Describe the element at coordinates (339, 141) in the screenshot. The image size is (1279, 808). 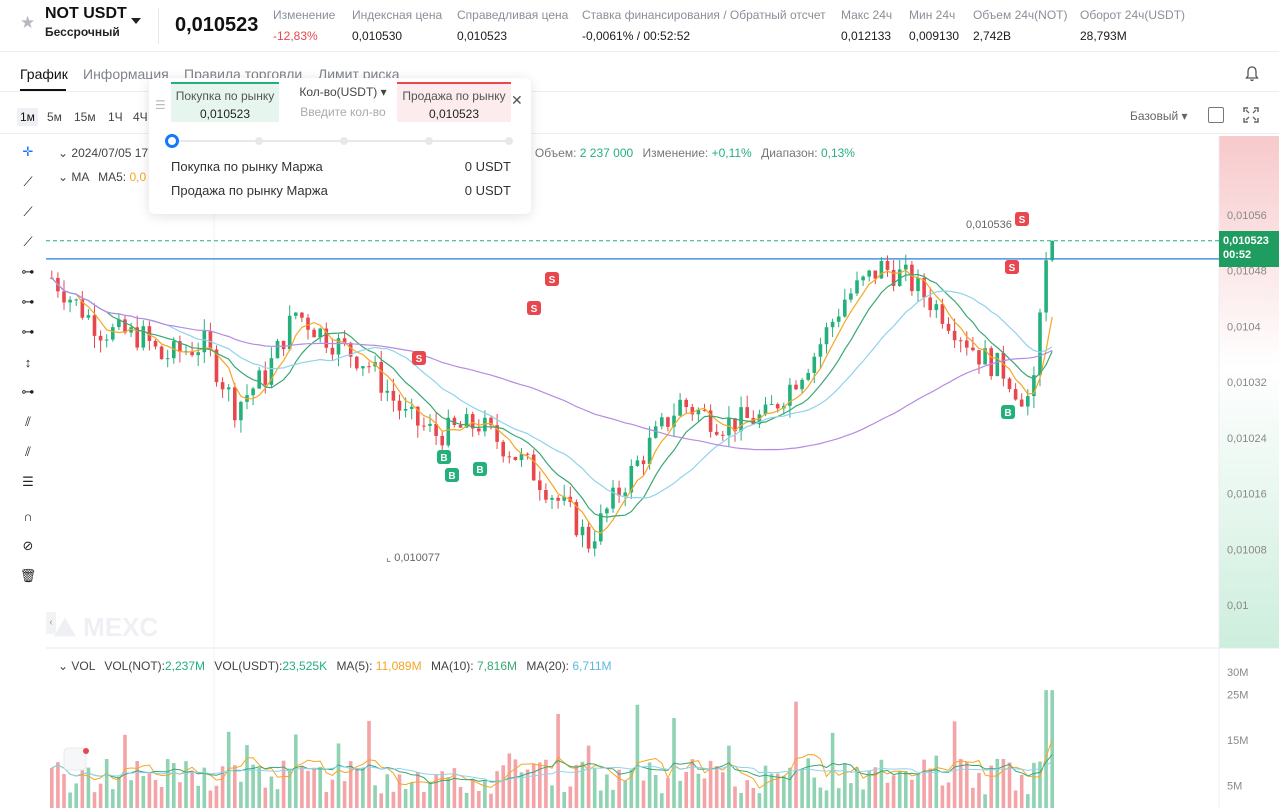
I see `quantity-slider` at that location.